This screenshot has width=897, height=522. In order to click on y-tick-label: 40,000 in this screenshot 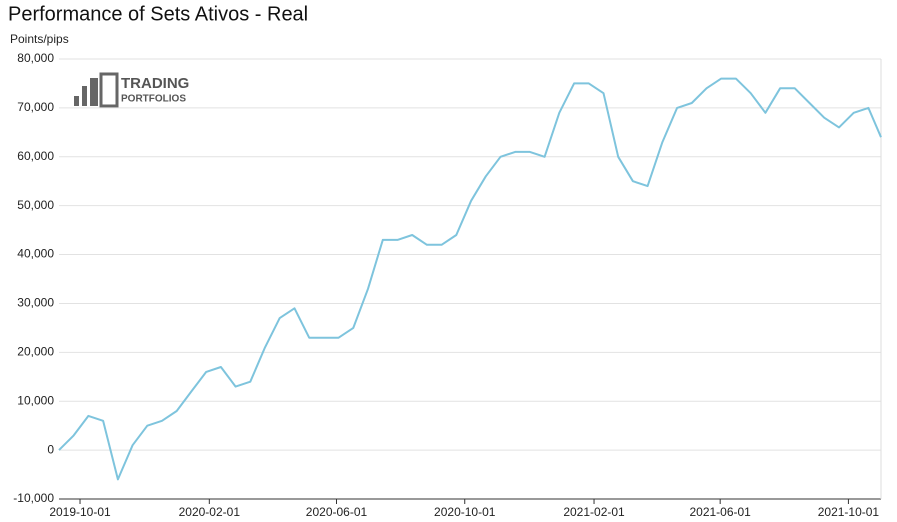, I will do `click(35, 254)`.